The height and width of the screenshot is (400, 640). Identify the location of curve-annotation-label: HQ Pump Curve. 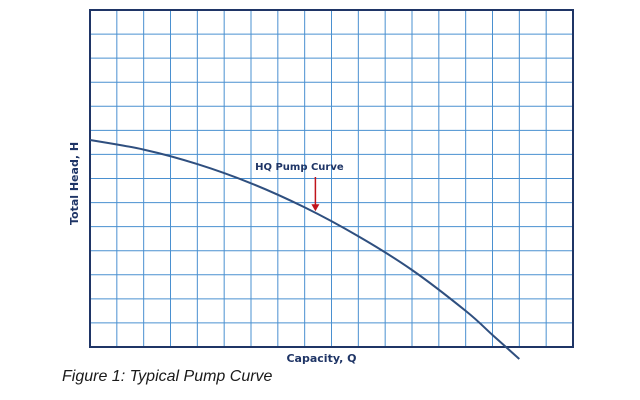
(299, 167).